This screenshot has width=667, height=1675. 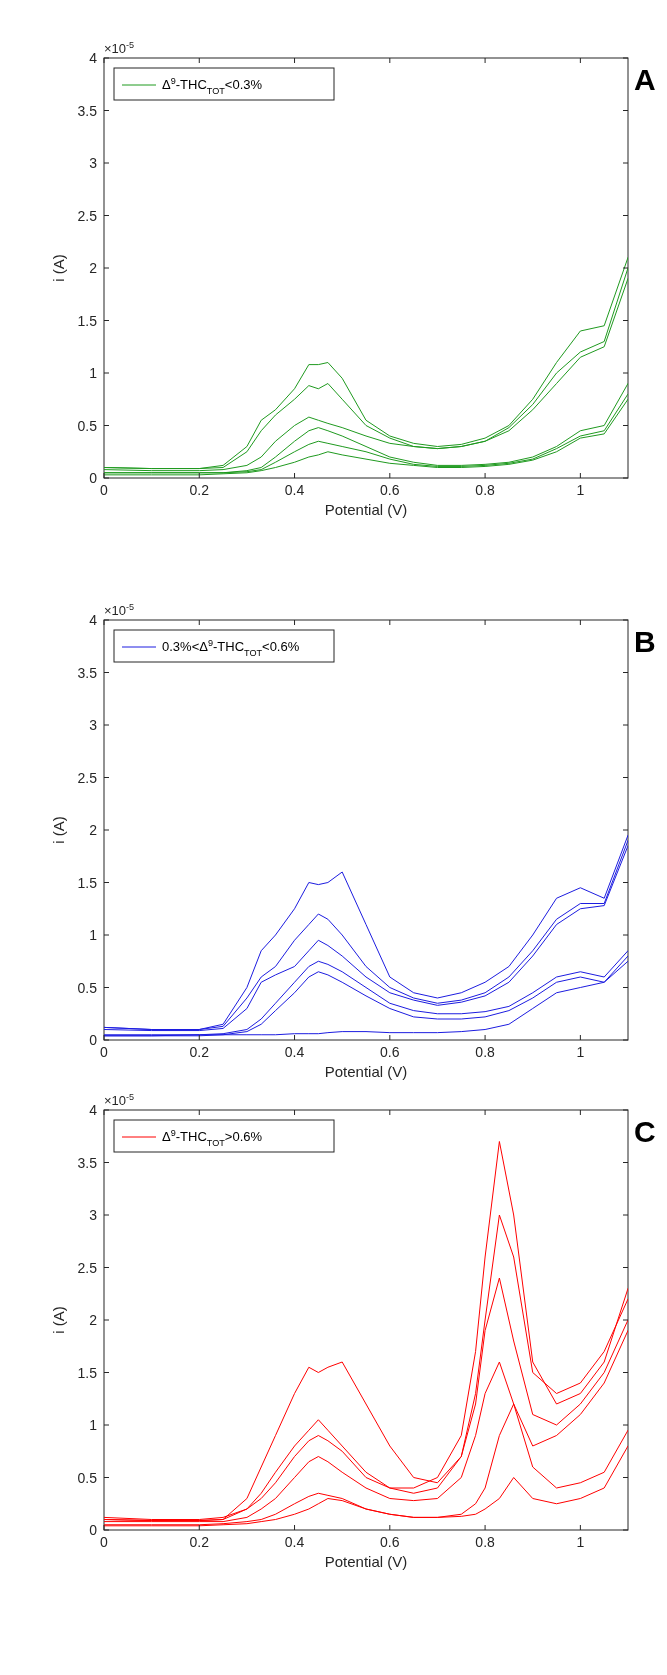 I want to click on legend-label: Δ$^{9}$-THC$_{TOT}$>0.6%, so click(x=212, y=1138).